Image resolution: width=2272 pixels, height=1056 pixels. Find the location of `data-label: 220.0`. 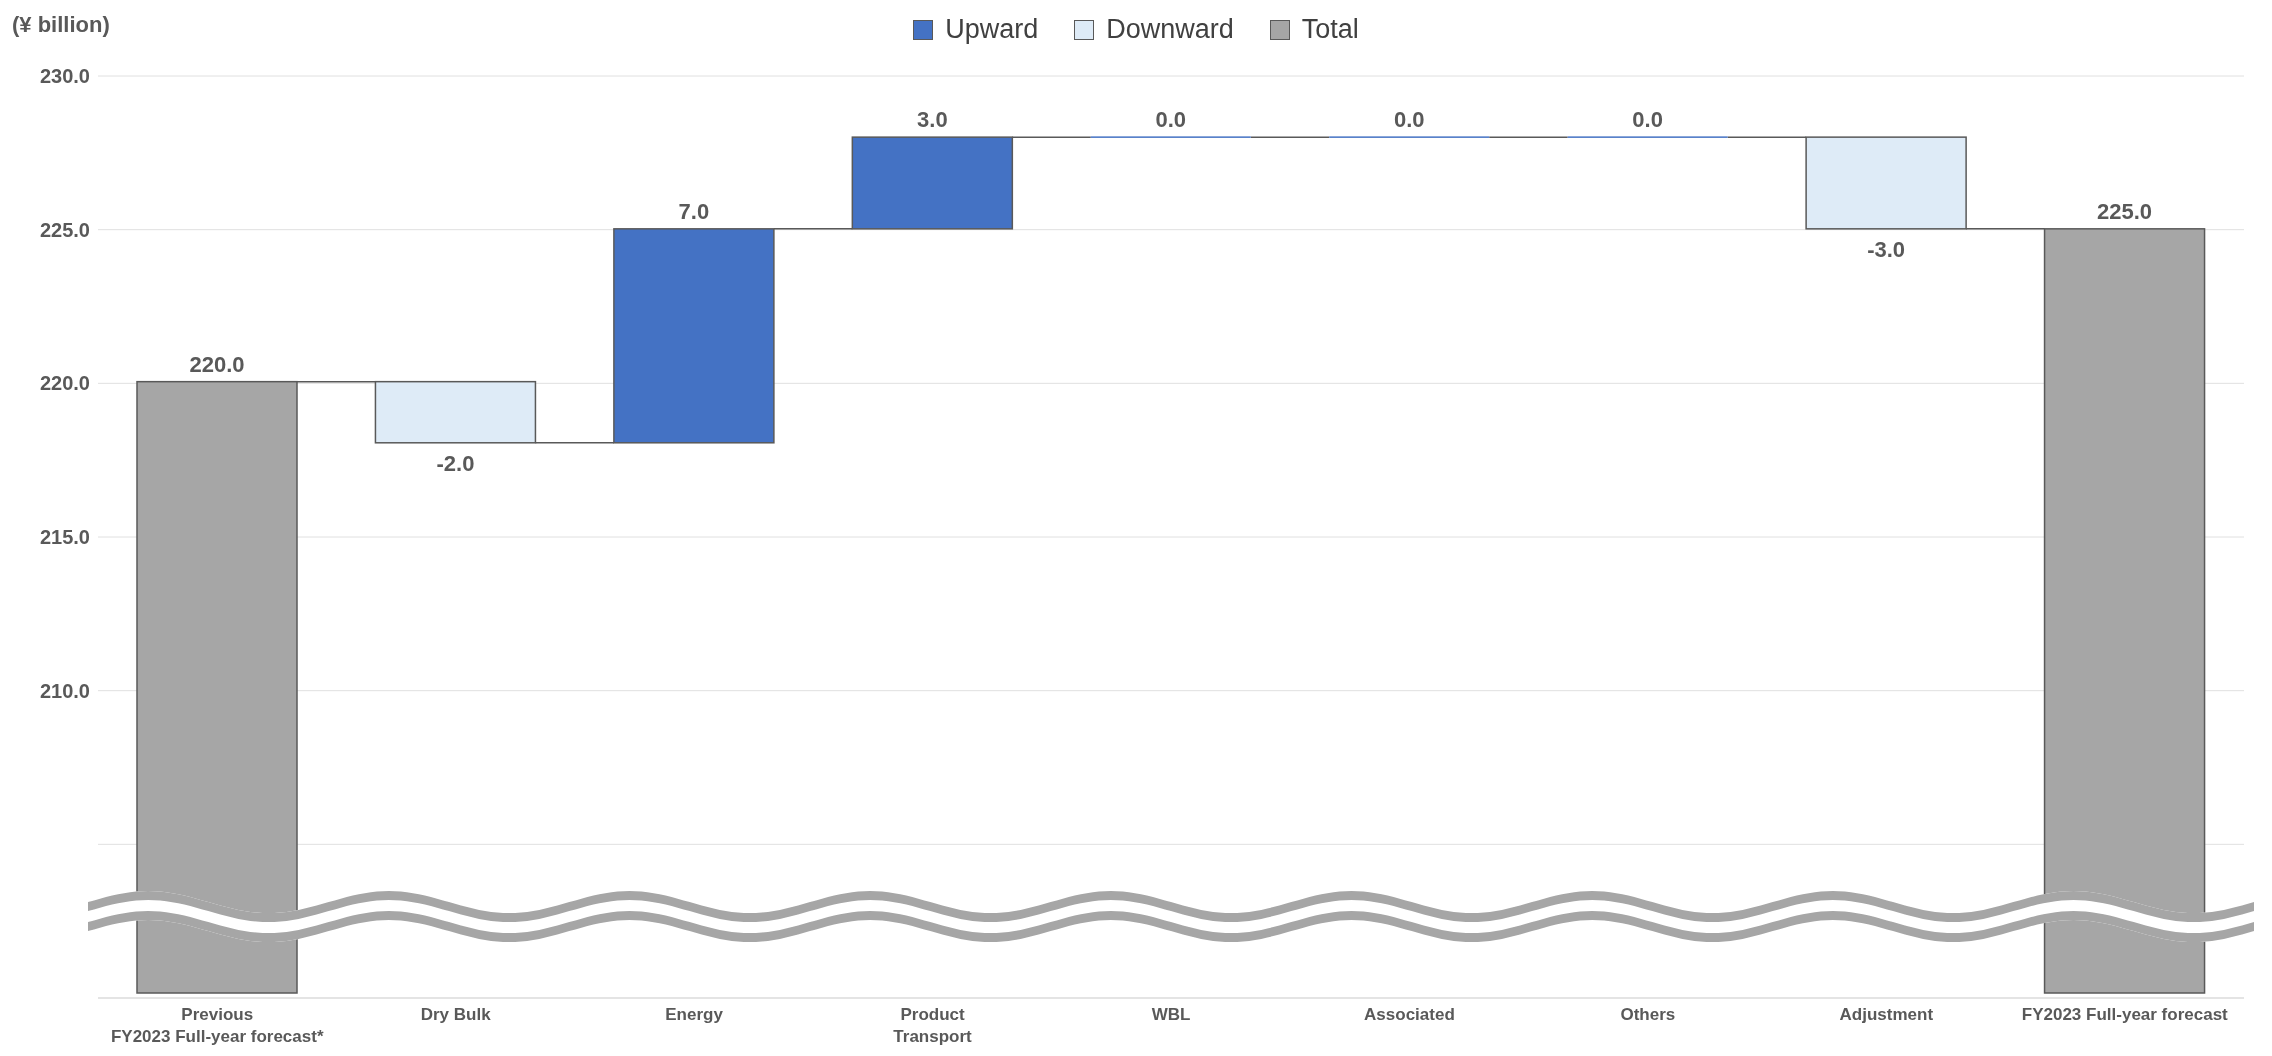

data-label: 220.0 is located at coordinates (217, 364).